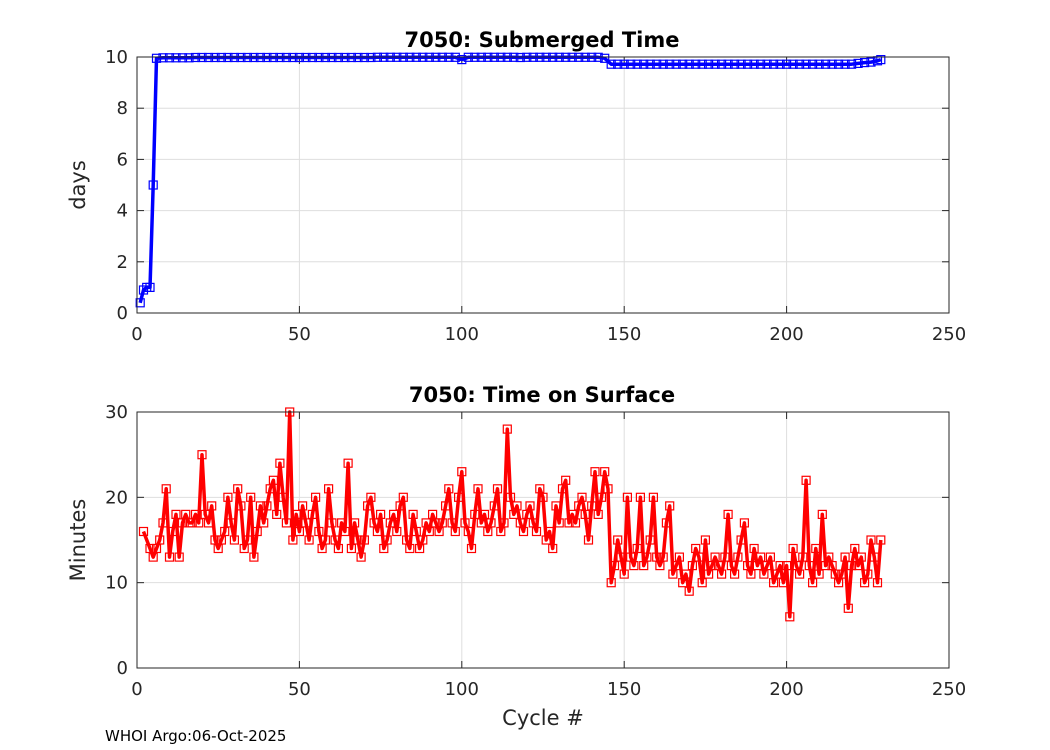 The height and width of the screenshot is (750, 1050). Describe the element at coordinates (136, 689) in the screenshot. I see `surface-x-tick-label: 0` at that location.